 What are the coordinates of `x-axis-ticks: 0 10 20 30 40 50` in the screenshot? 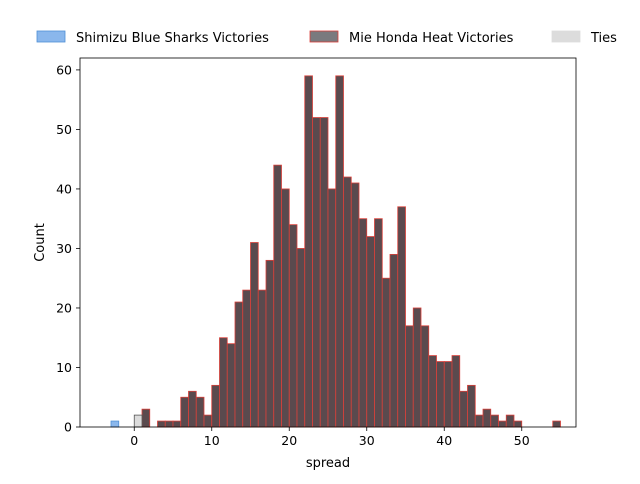 It's located at (330, 437).